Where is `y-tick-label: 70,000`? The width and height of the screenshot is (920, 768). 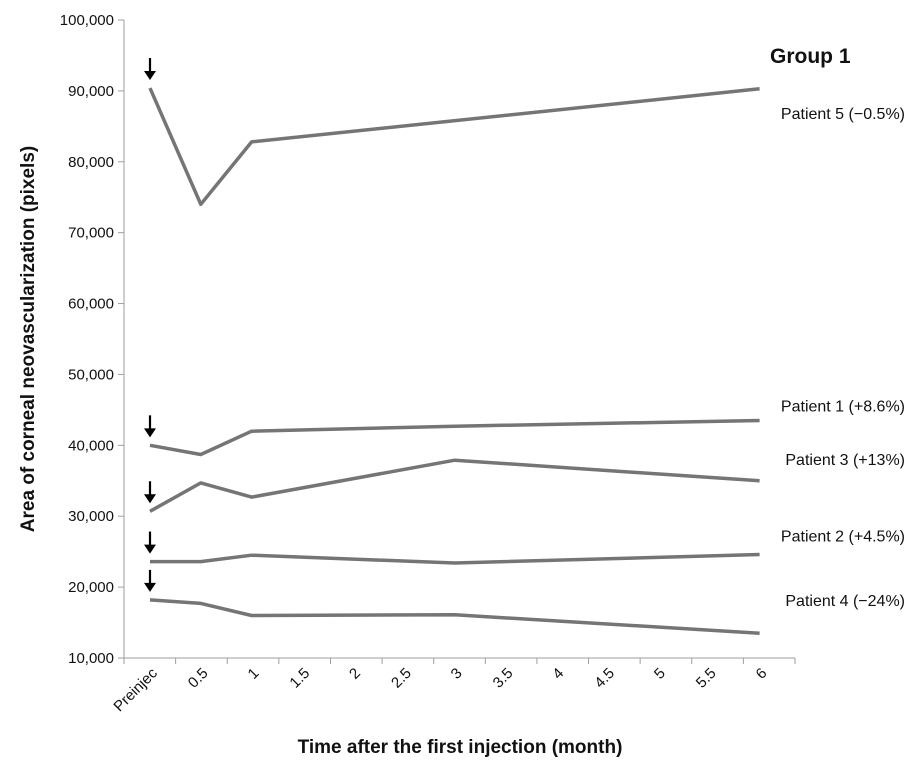 y-tick-label: 70,000 is located at coordinates (91, 233).